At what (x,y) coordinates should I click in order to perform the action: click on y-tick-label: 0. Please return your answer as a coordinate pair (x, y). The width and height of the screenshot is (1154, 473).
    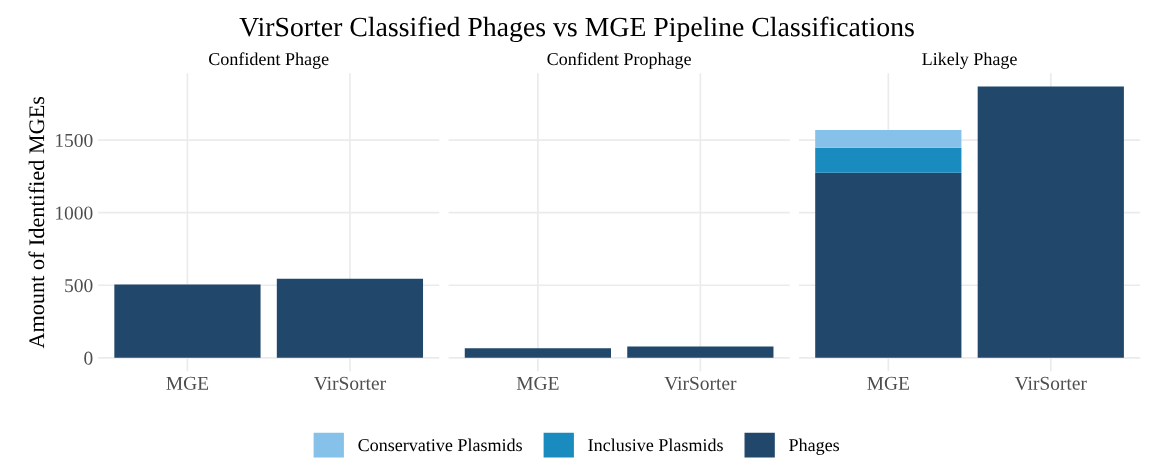
    Looking at the image, I should click on (88, 358).